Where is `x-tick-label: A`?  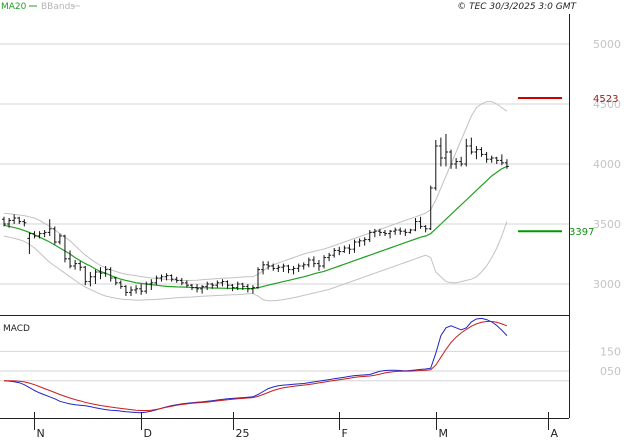
x-tick-label: A is located at coordinates (555, 433).